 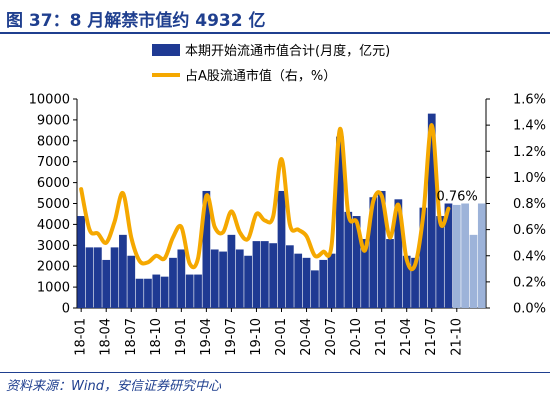 I want to click on x-tick-label: 21-01, so click(x=381, y=337).